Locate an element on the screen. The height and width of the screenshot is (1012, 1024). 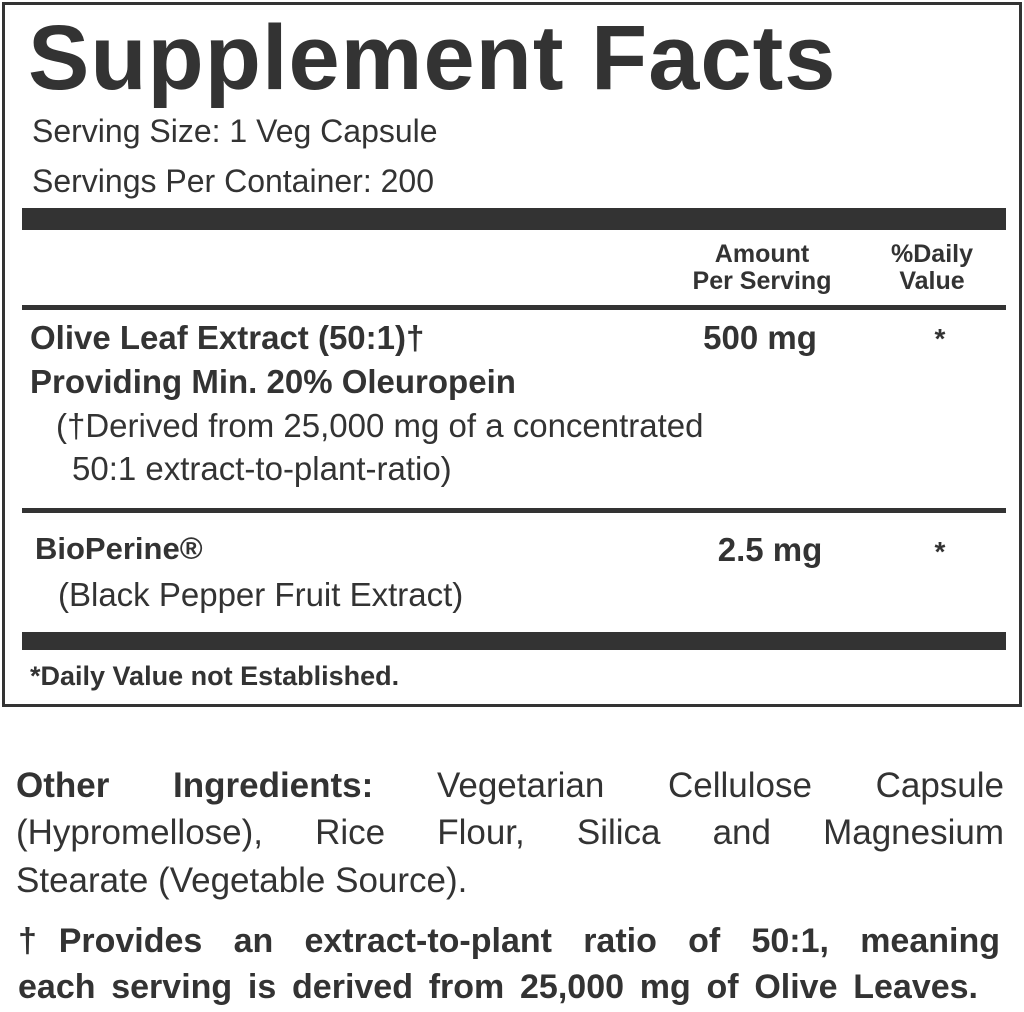
ingredient-name: BioPerine® is located at coordinates (119, 548).